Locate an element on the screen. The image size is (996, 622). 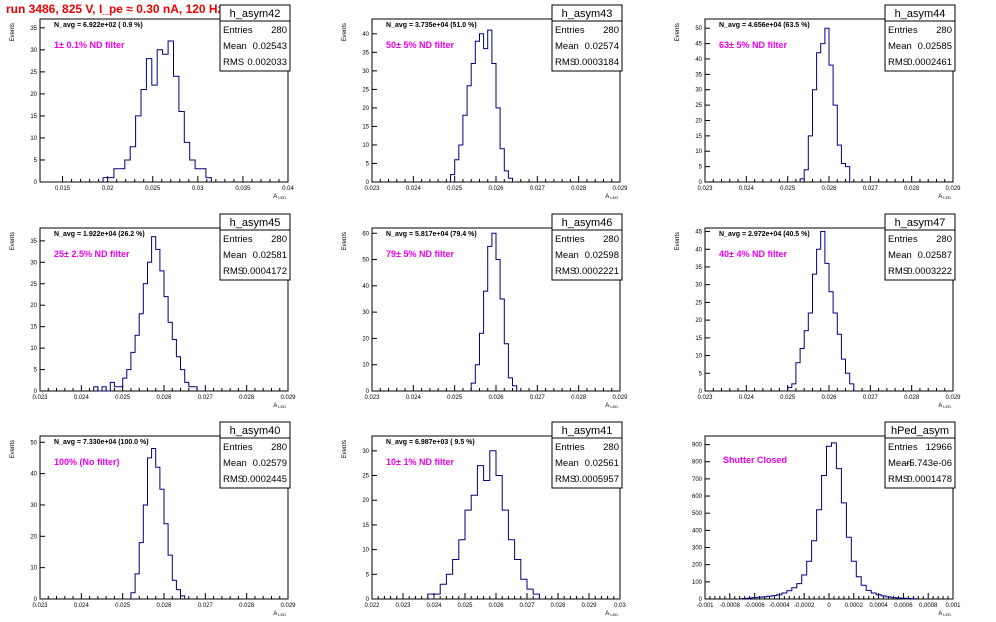
stats-value: 0.02543 is located at coordinates (270, 46).